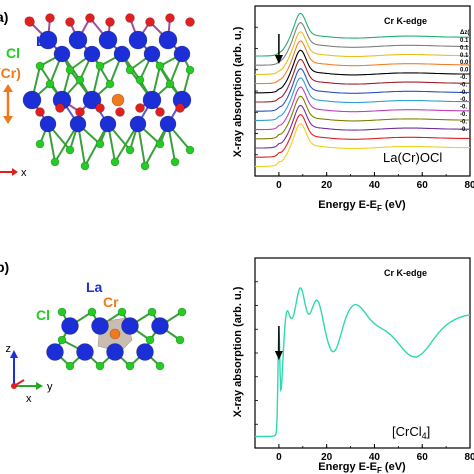 Image resolution: width=474 pixels, height=474 pixels. I want to click on chart-a-series, so click(362, 89).